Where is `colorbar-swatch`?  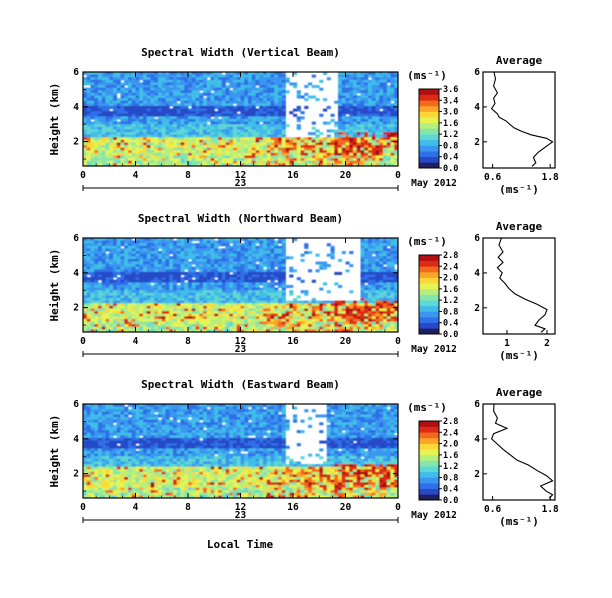
colorbar-swatch is located at coordinates (429, 137).